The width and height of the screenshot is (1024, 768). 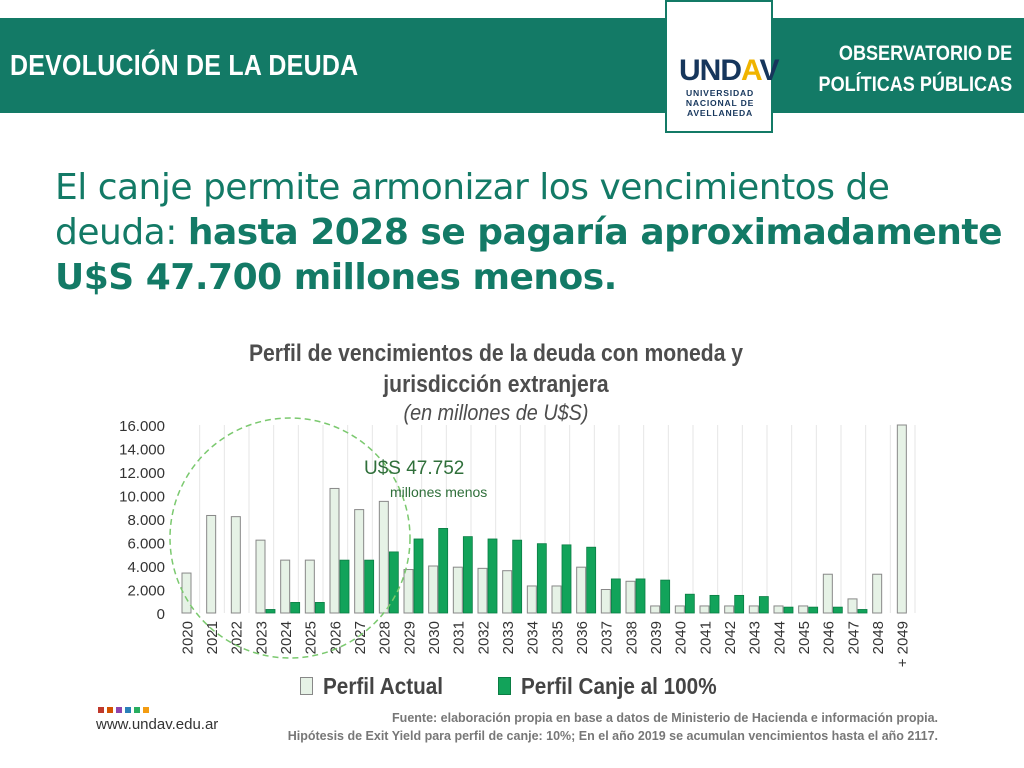 What do you see at coordinates (656, 637) in the screenshot?
I see `x-tick-label: 2039` at bounding box center [656, 637].